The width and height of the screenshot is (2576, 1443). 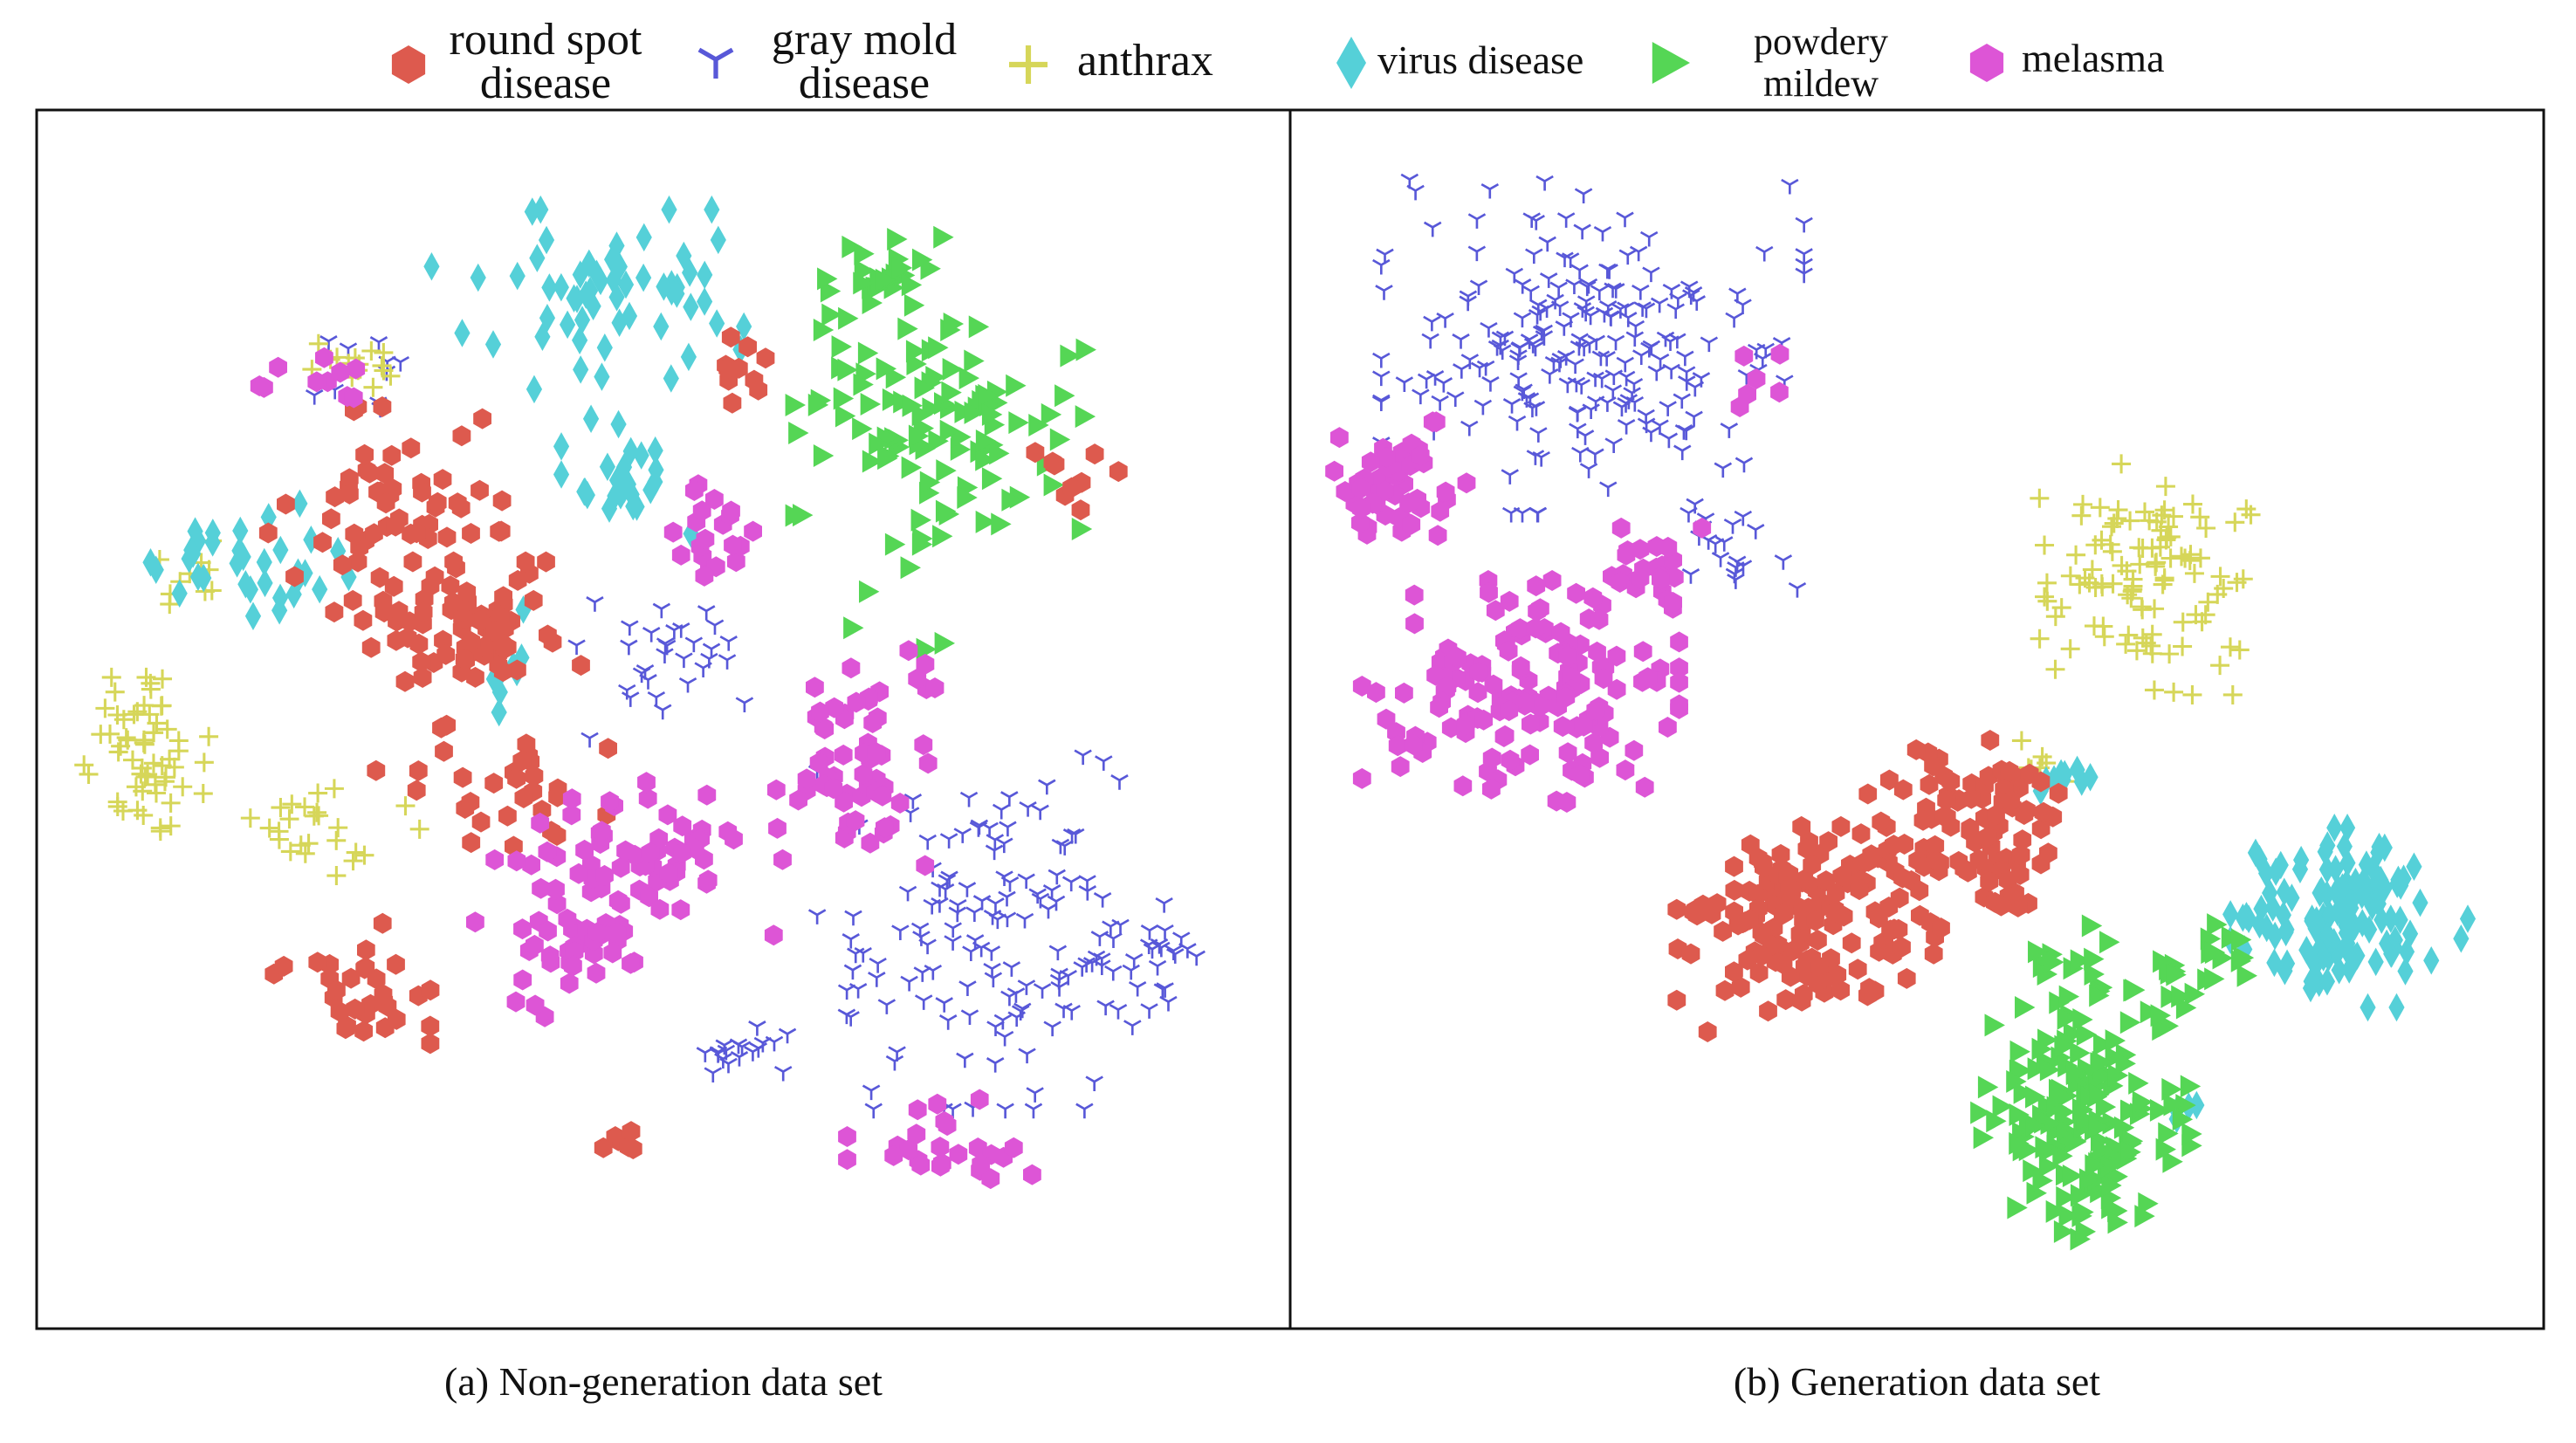 I want to click on legend-item-virus-disease: virus disease, so click(x=1460, y=63).